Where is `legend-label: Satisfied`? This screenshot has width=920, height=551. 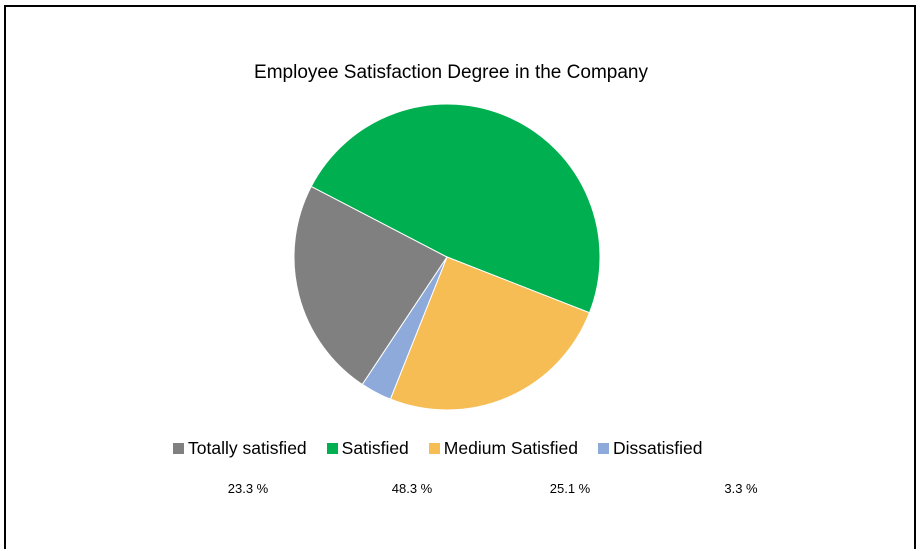
legend-label: Satisfied is located at coordinates (375, 448).